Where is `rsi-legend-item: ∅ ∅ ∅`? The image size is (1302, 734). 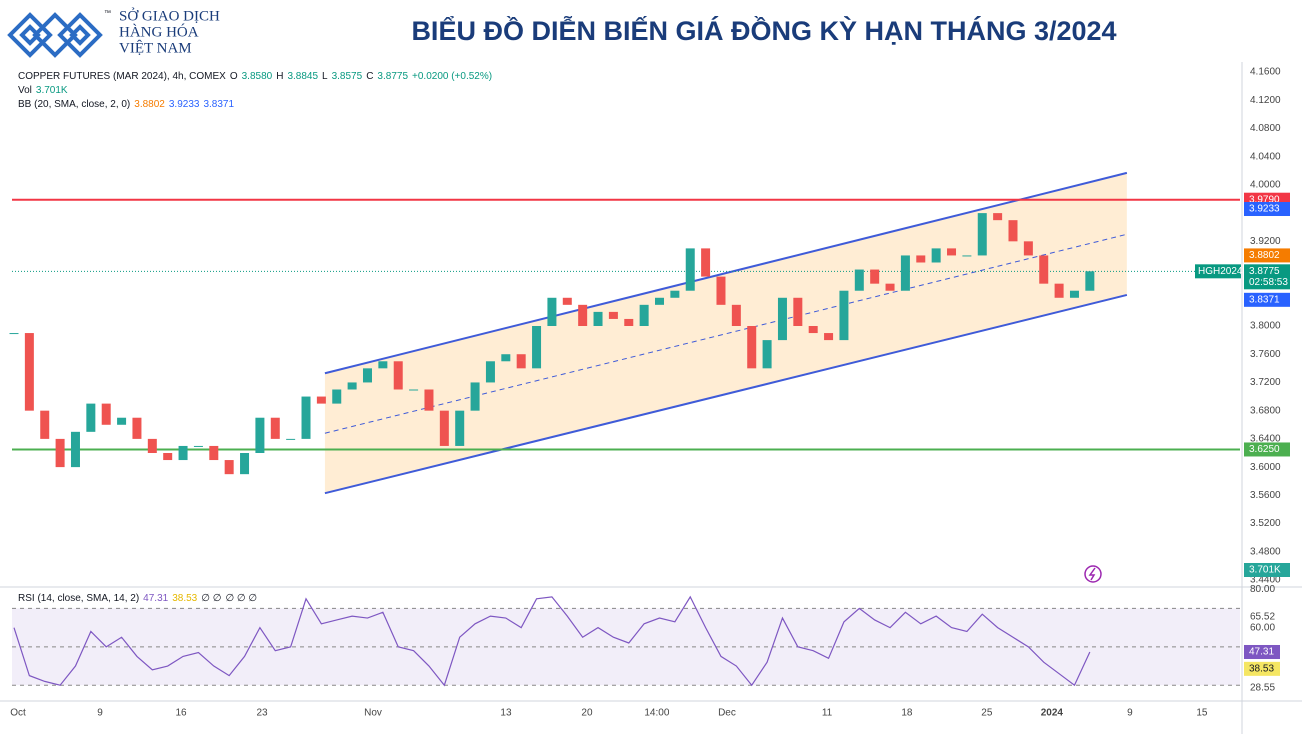
rsi-legend-item: ∅ ∅ ∅ is located at coordinates (241, 598).